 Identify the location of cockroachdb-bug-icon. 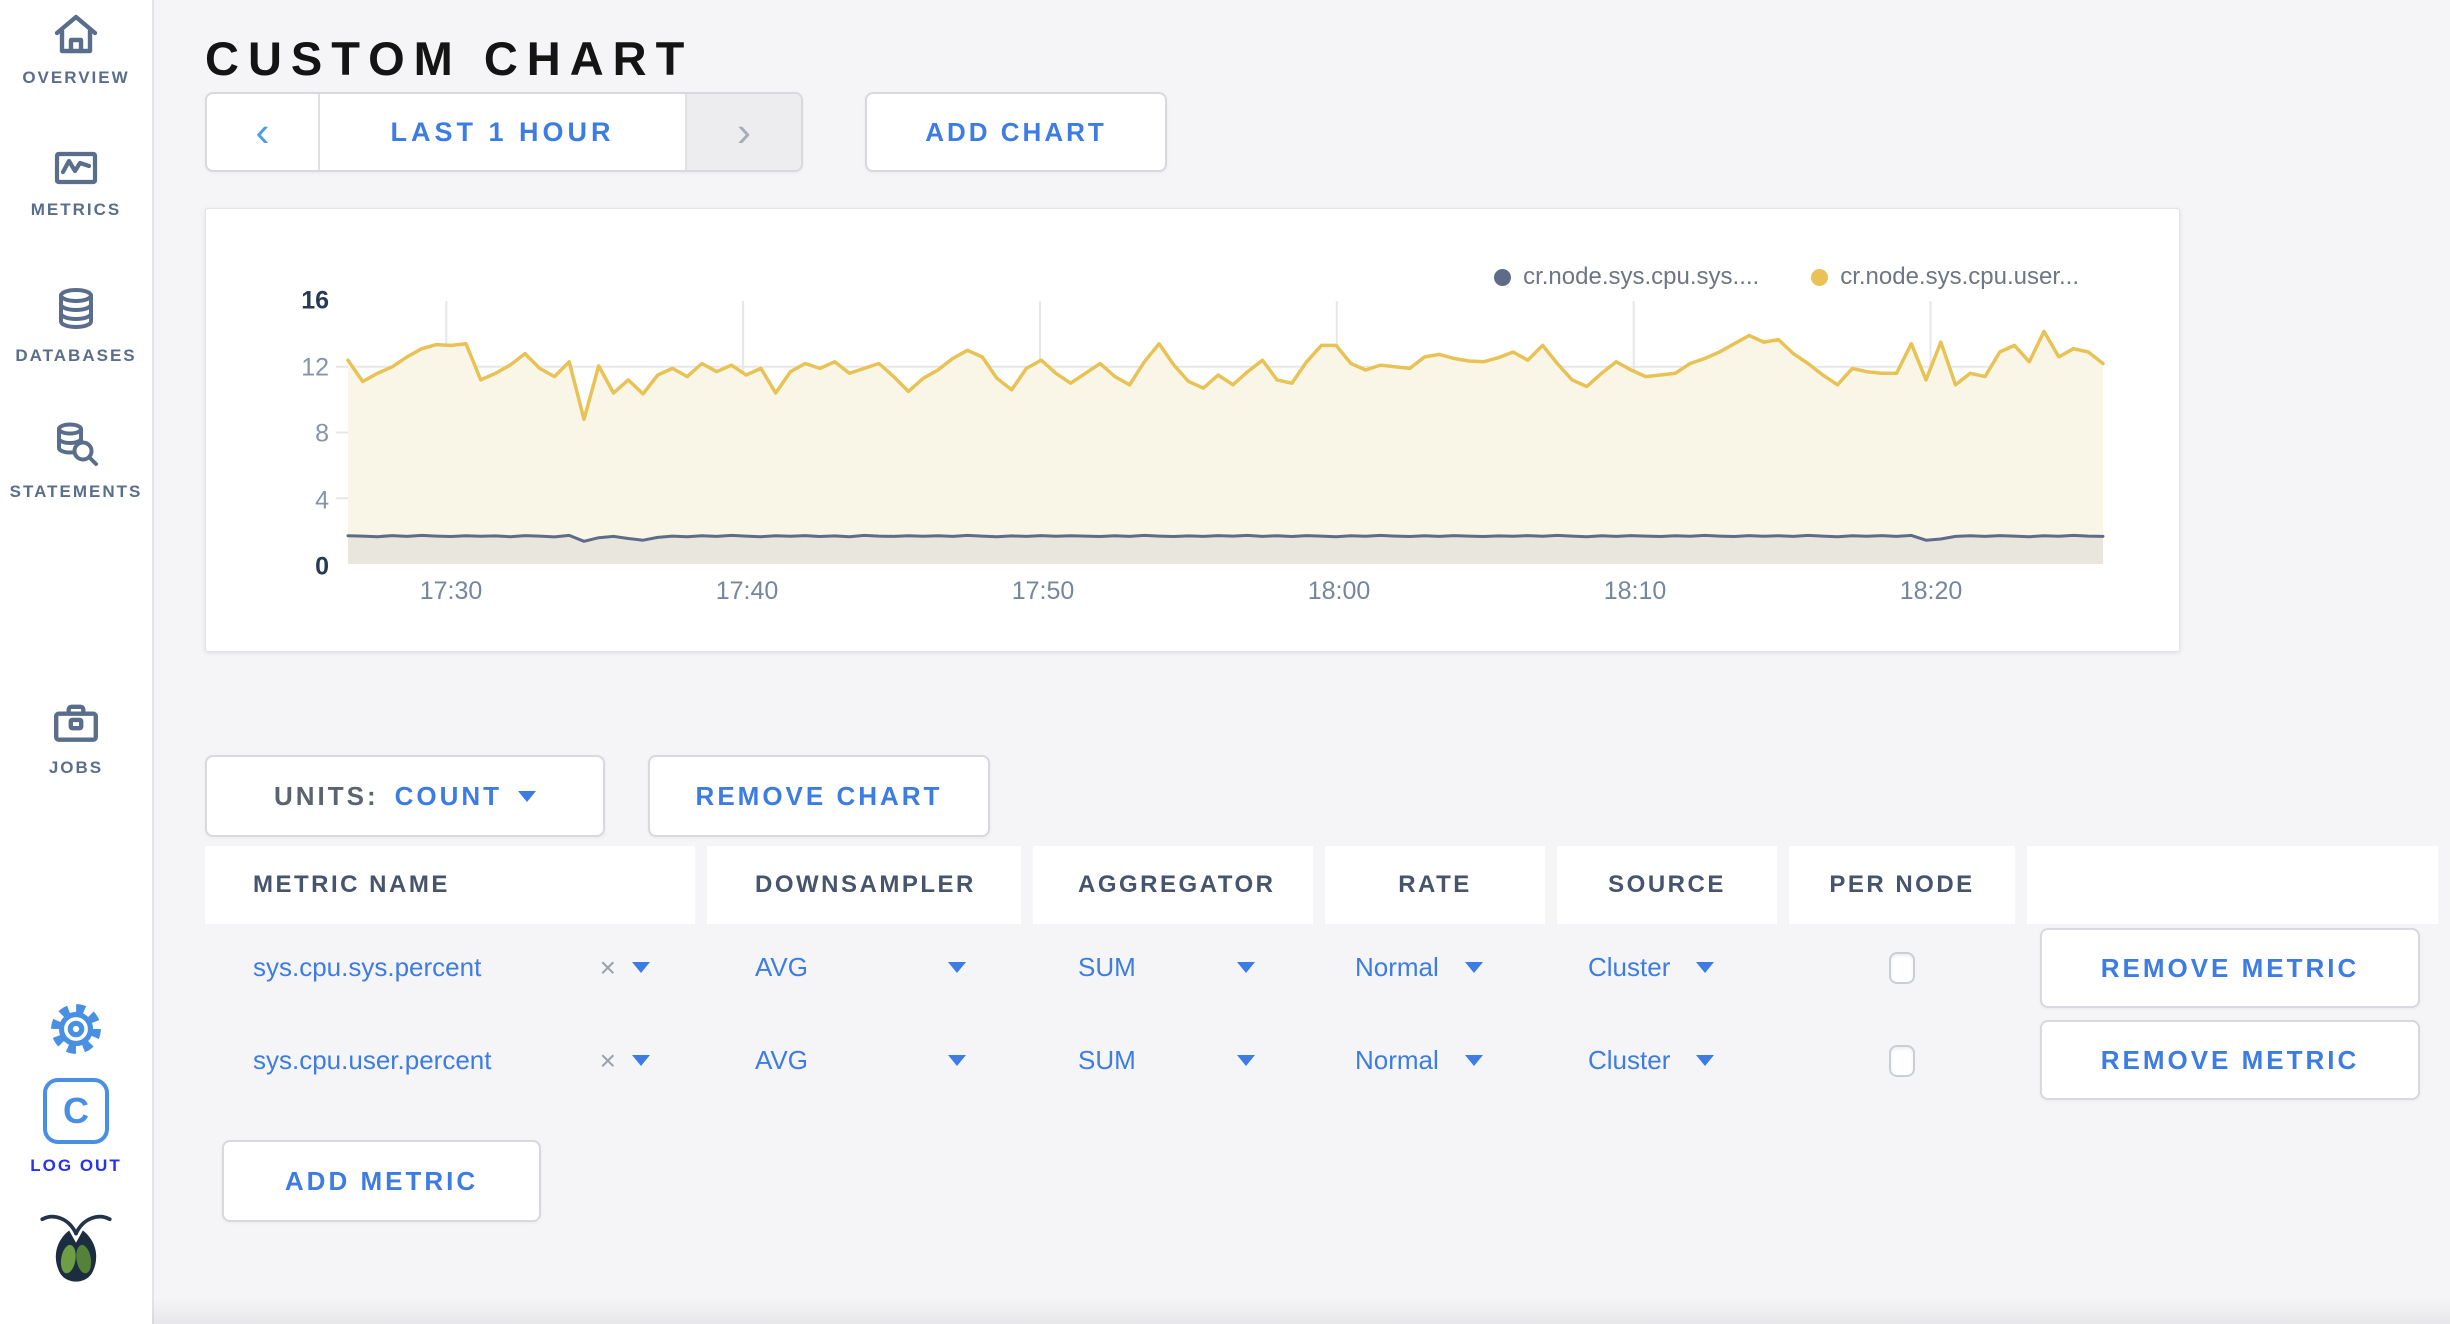
(76, 1248).